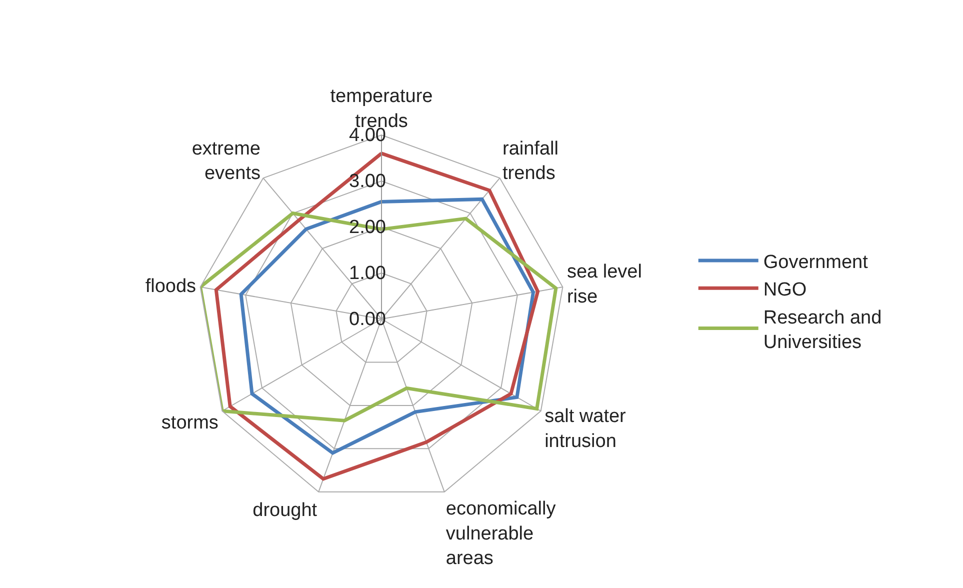  Describe the element at coordinates (367, 181) in the screenshot. I see `y-tick-label: 3.00` at that location.